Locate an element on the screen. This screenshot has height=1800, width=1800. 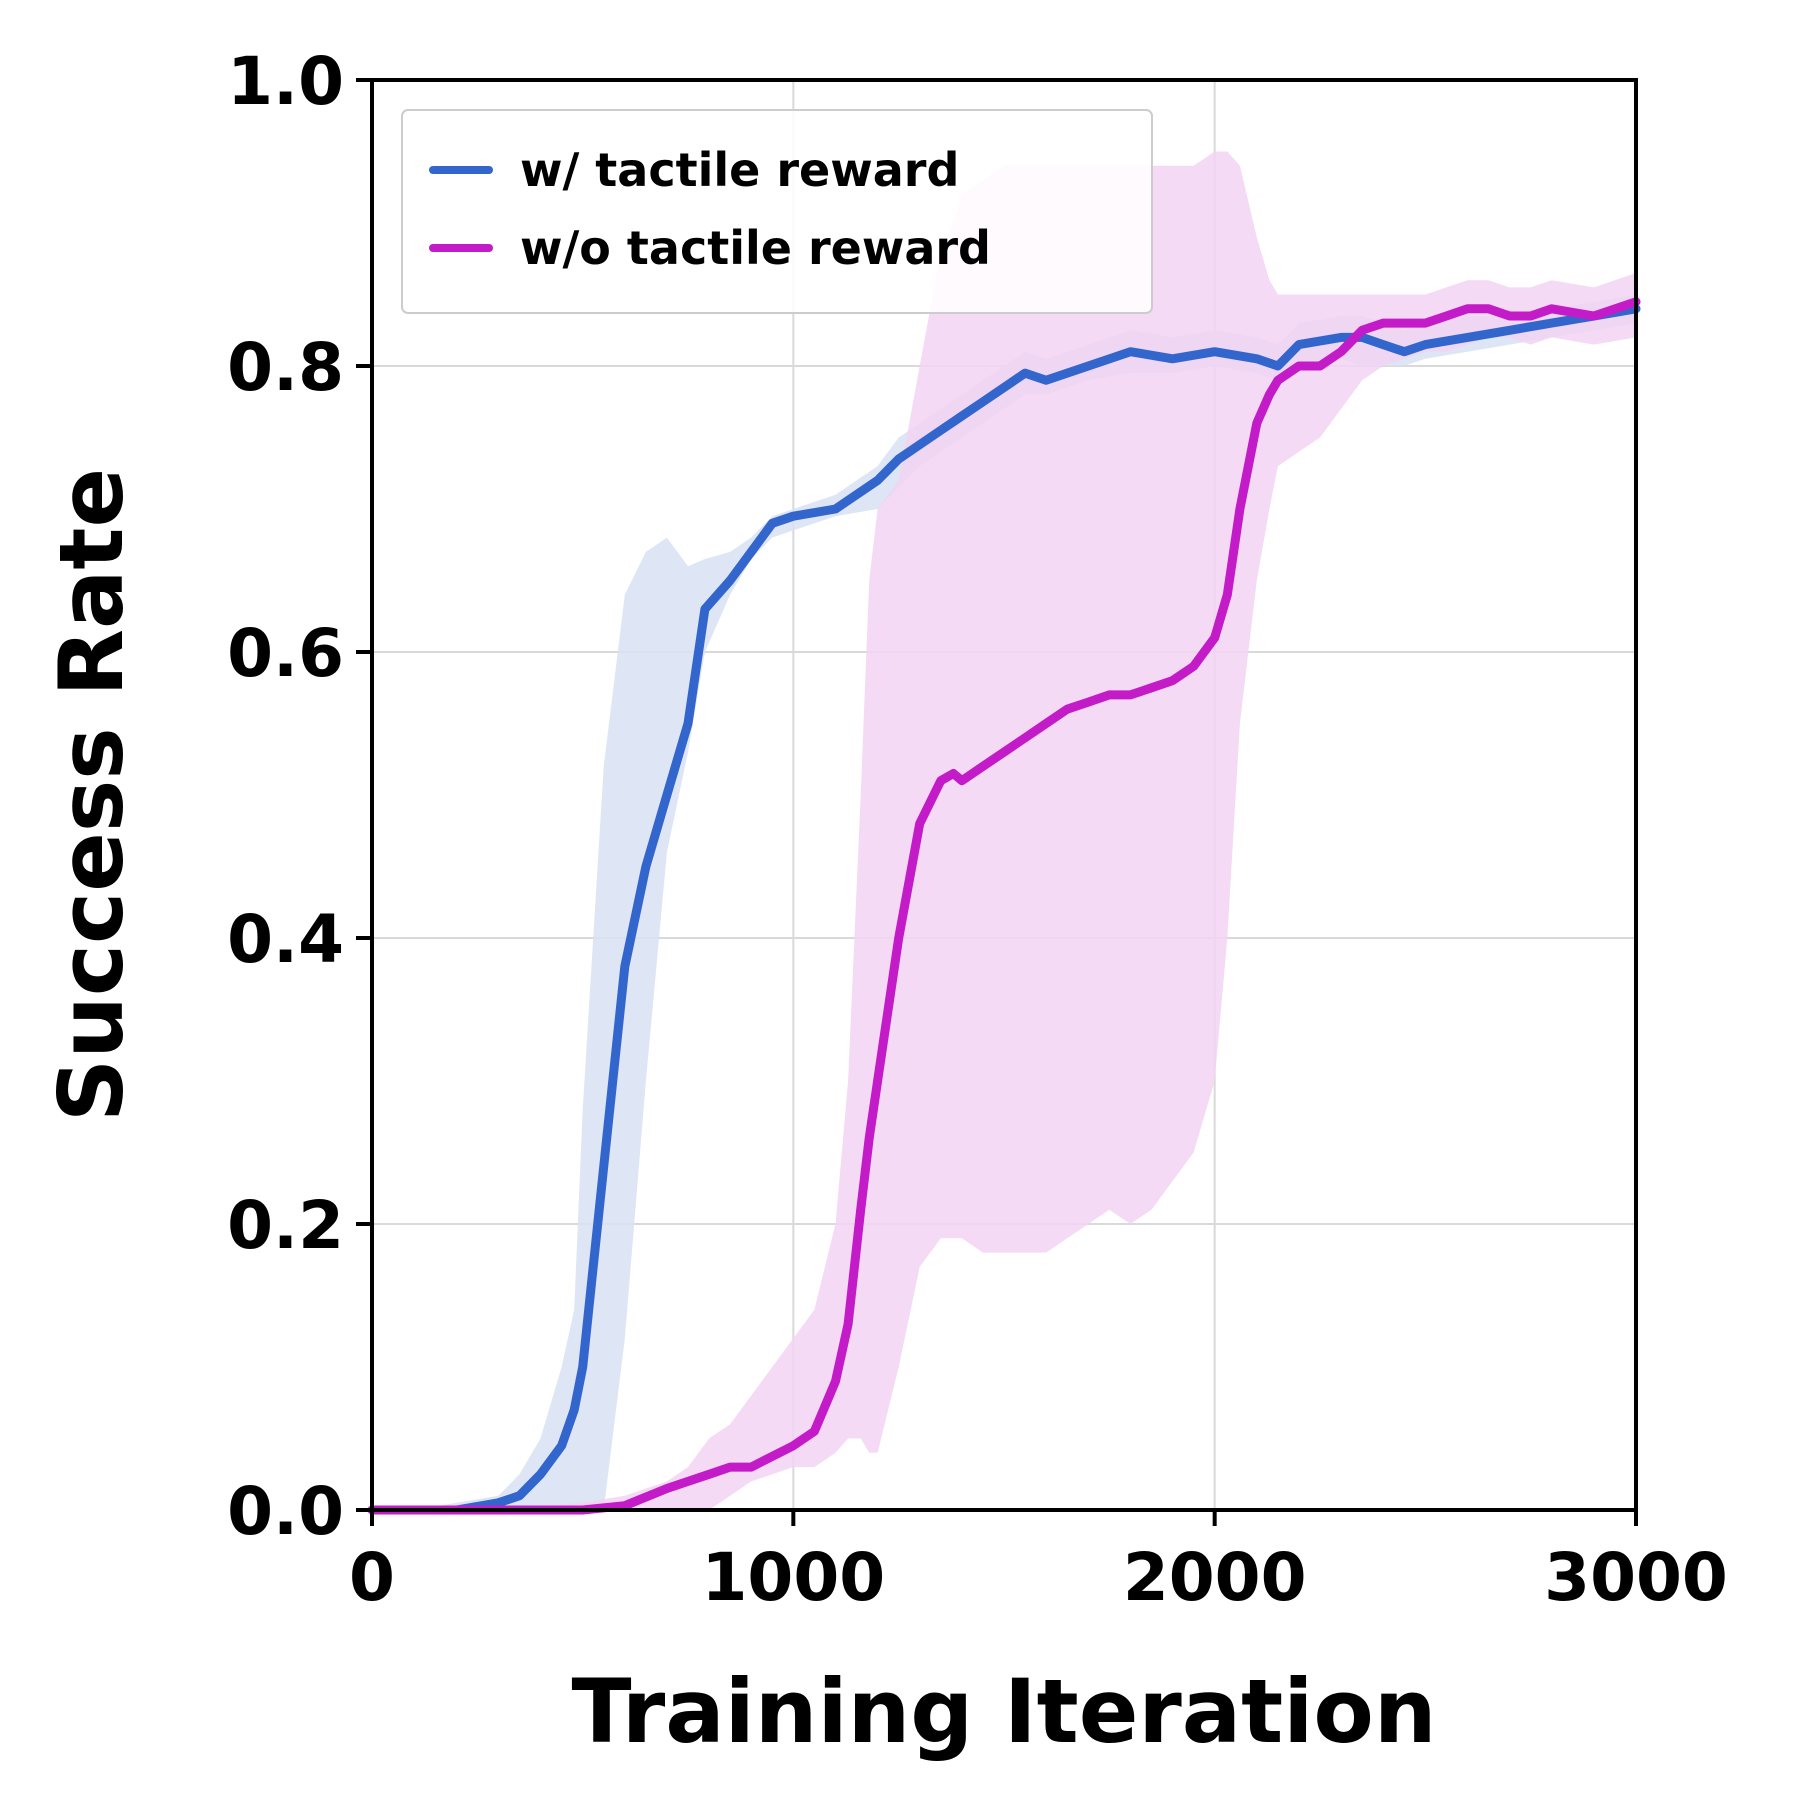
x-tick-label: 0 is located at coordinates (372, 1577).